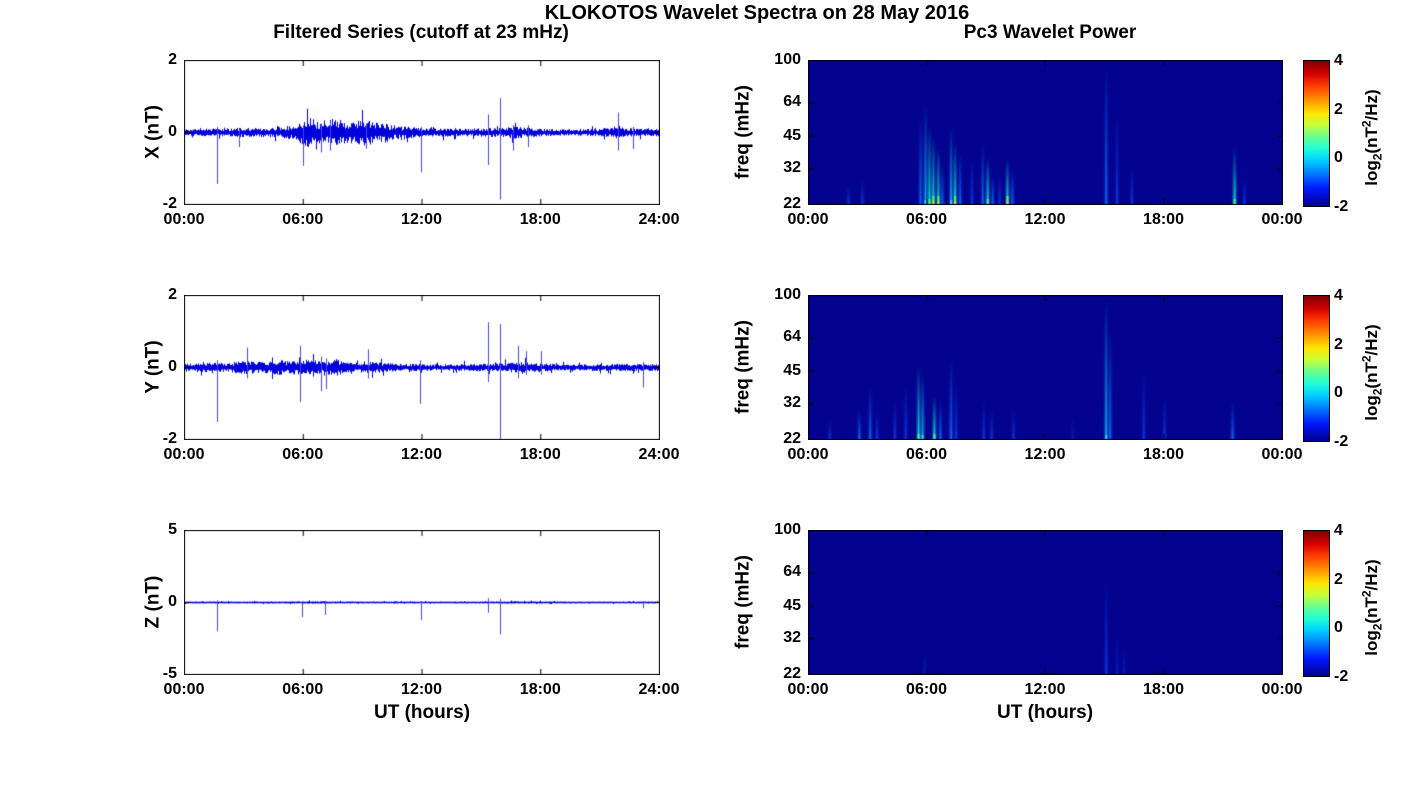  What do you see at coordinates (1045, 602) in the screenshot?
I see `z-spectrogram-plot` at bounding box center [1045, 602].